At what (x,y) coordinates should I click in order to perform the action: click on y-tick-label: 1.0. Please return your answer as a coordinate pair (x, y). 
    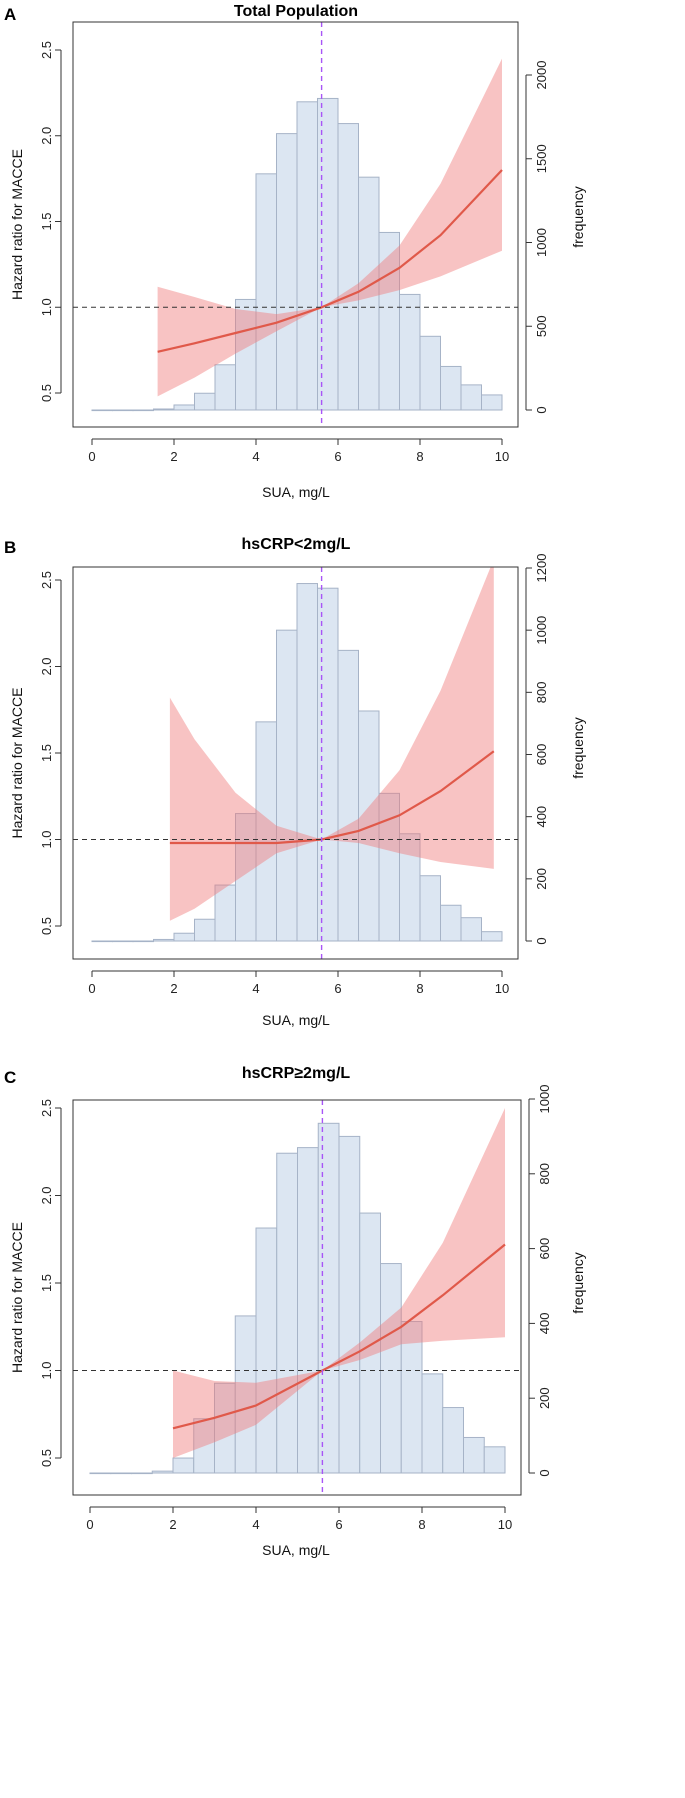
    Looking at the image, I should click on (46, 1370).